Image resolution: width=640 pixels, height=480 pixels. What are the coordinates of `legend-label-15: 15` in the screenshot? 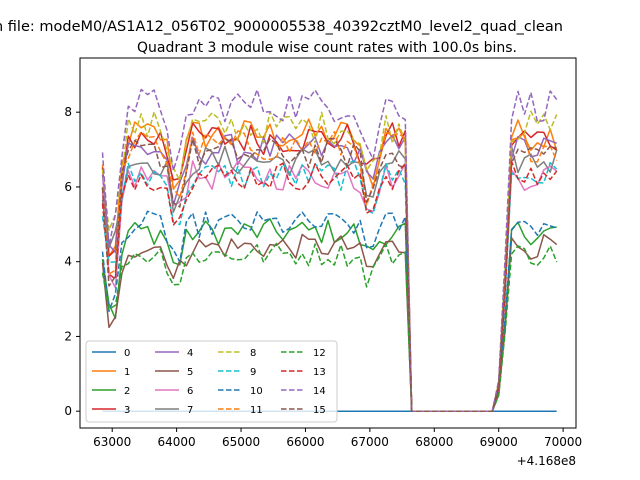 It's located at (319, 410).